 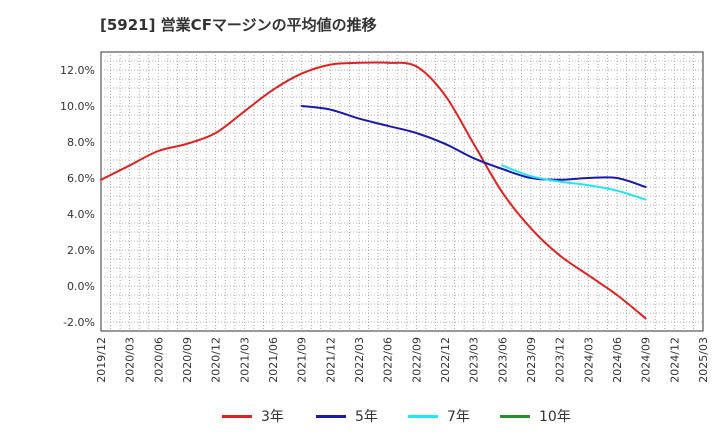 What do you see at coordinates (674, 360) in the screenshot?
I see `x-tick-label: 2024/12` at bounding box center [674, 360].